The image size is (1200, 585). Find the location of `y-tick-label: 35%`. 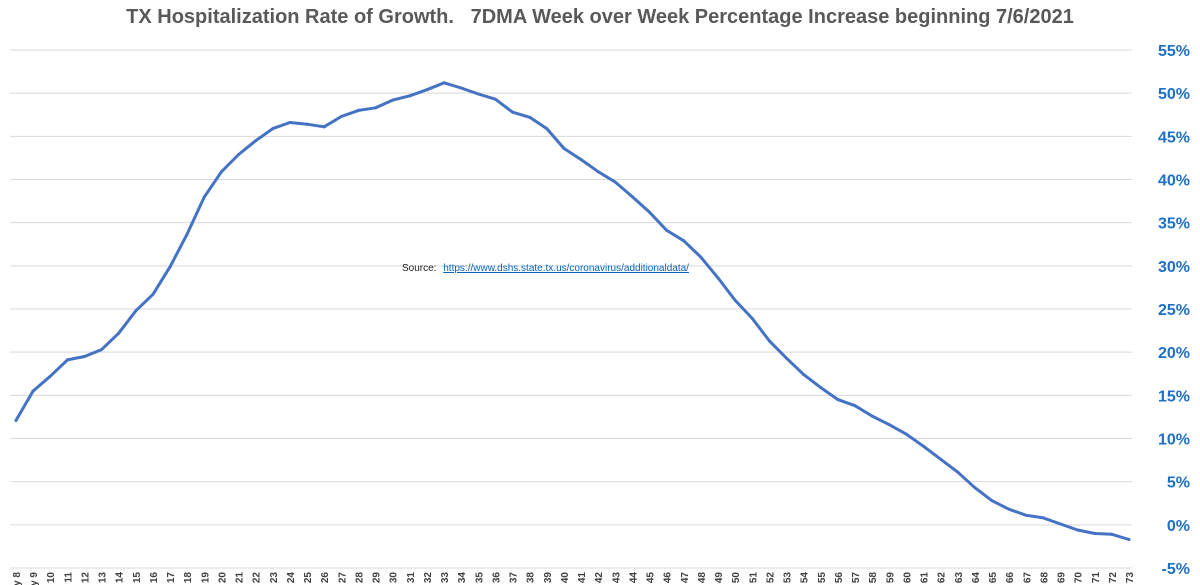

y-tick-label: 35% is located at coordinates (1174, 224).